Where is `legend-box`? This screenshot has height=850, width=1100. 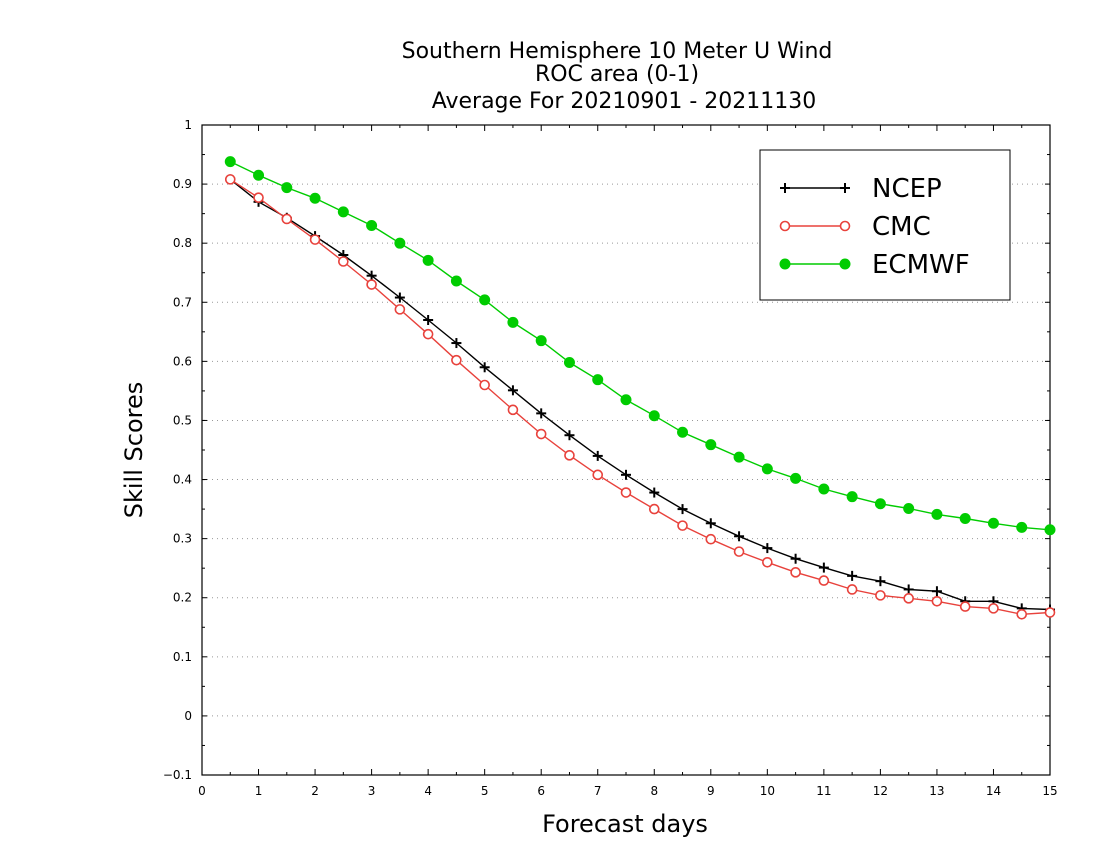
legend-box is located at coordinates (885, 225).